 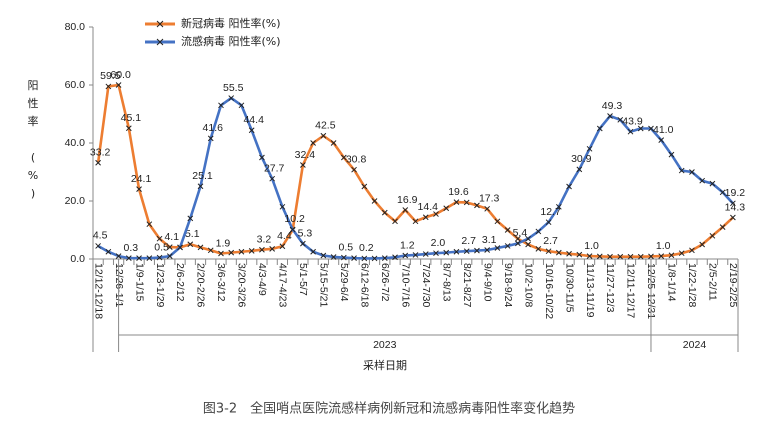 I want to click on data-label: 19.2, so click(x=735, y=193).